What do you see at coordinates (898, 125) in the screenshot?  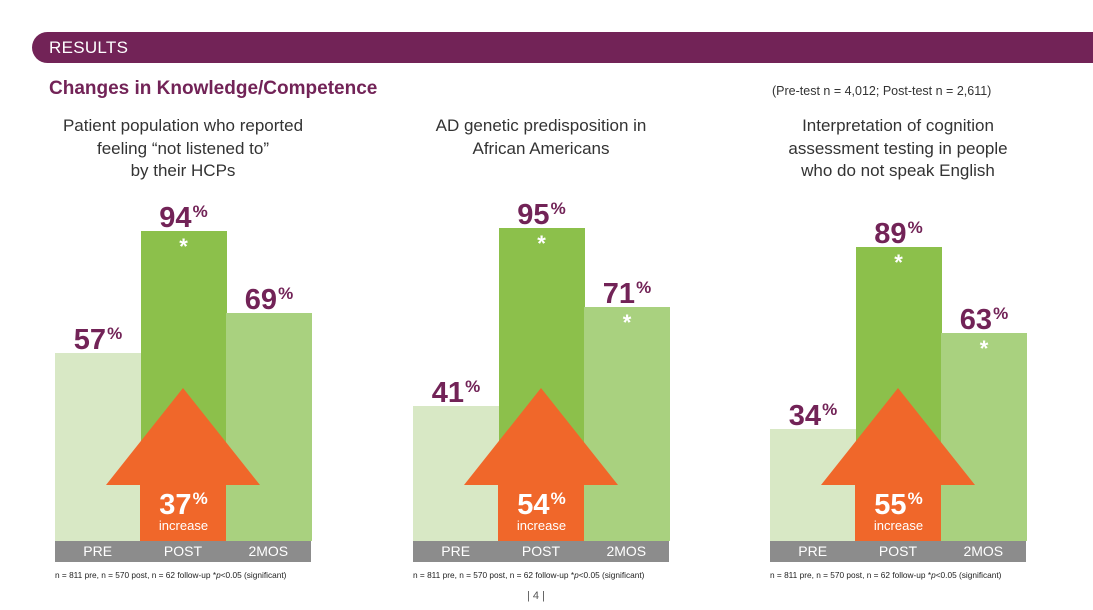 I see `chart-title-line: Interpretation of cognition` at bounding box center [898, 125].